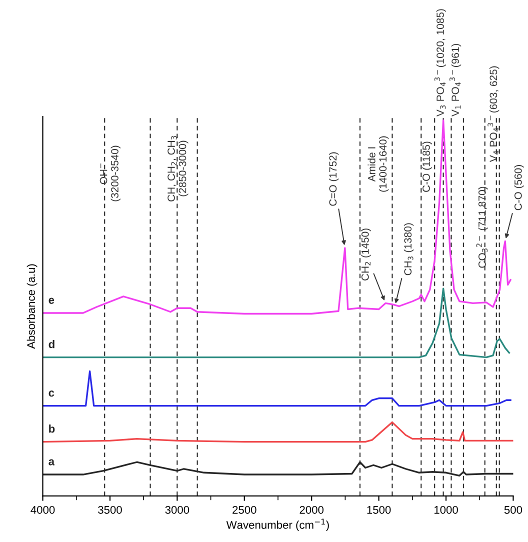 This screenshot has width=528, height=542. I want to click on y-axis-title: Absorbance (a.u), so click(32, 306).